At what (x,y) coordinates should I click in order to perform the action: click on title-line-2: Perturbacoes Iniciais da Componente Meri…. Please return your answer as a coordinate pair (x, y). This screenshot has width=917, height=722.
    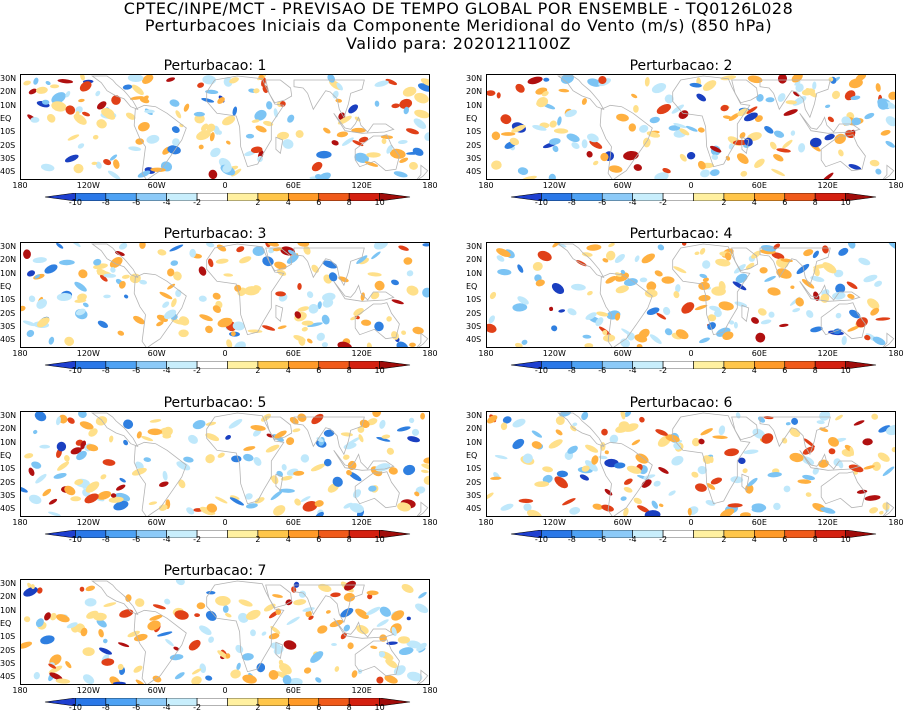
    Looking at the image, I should click on (458, 25).